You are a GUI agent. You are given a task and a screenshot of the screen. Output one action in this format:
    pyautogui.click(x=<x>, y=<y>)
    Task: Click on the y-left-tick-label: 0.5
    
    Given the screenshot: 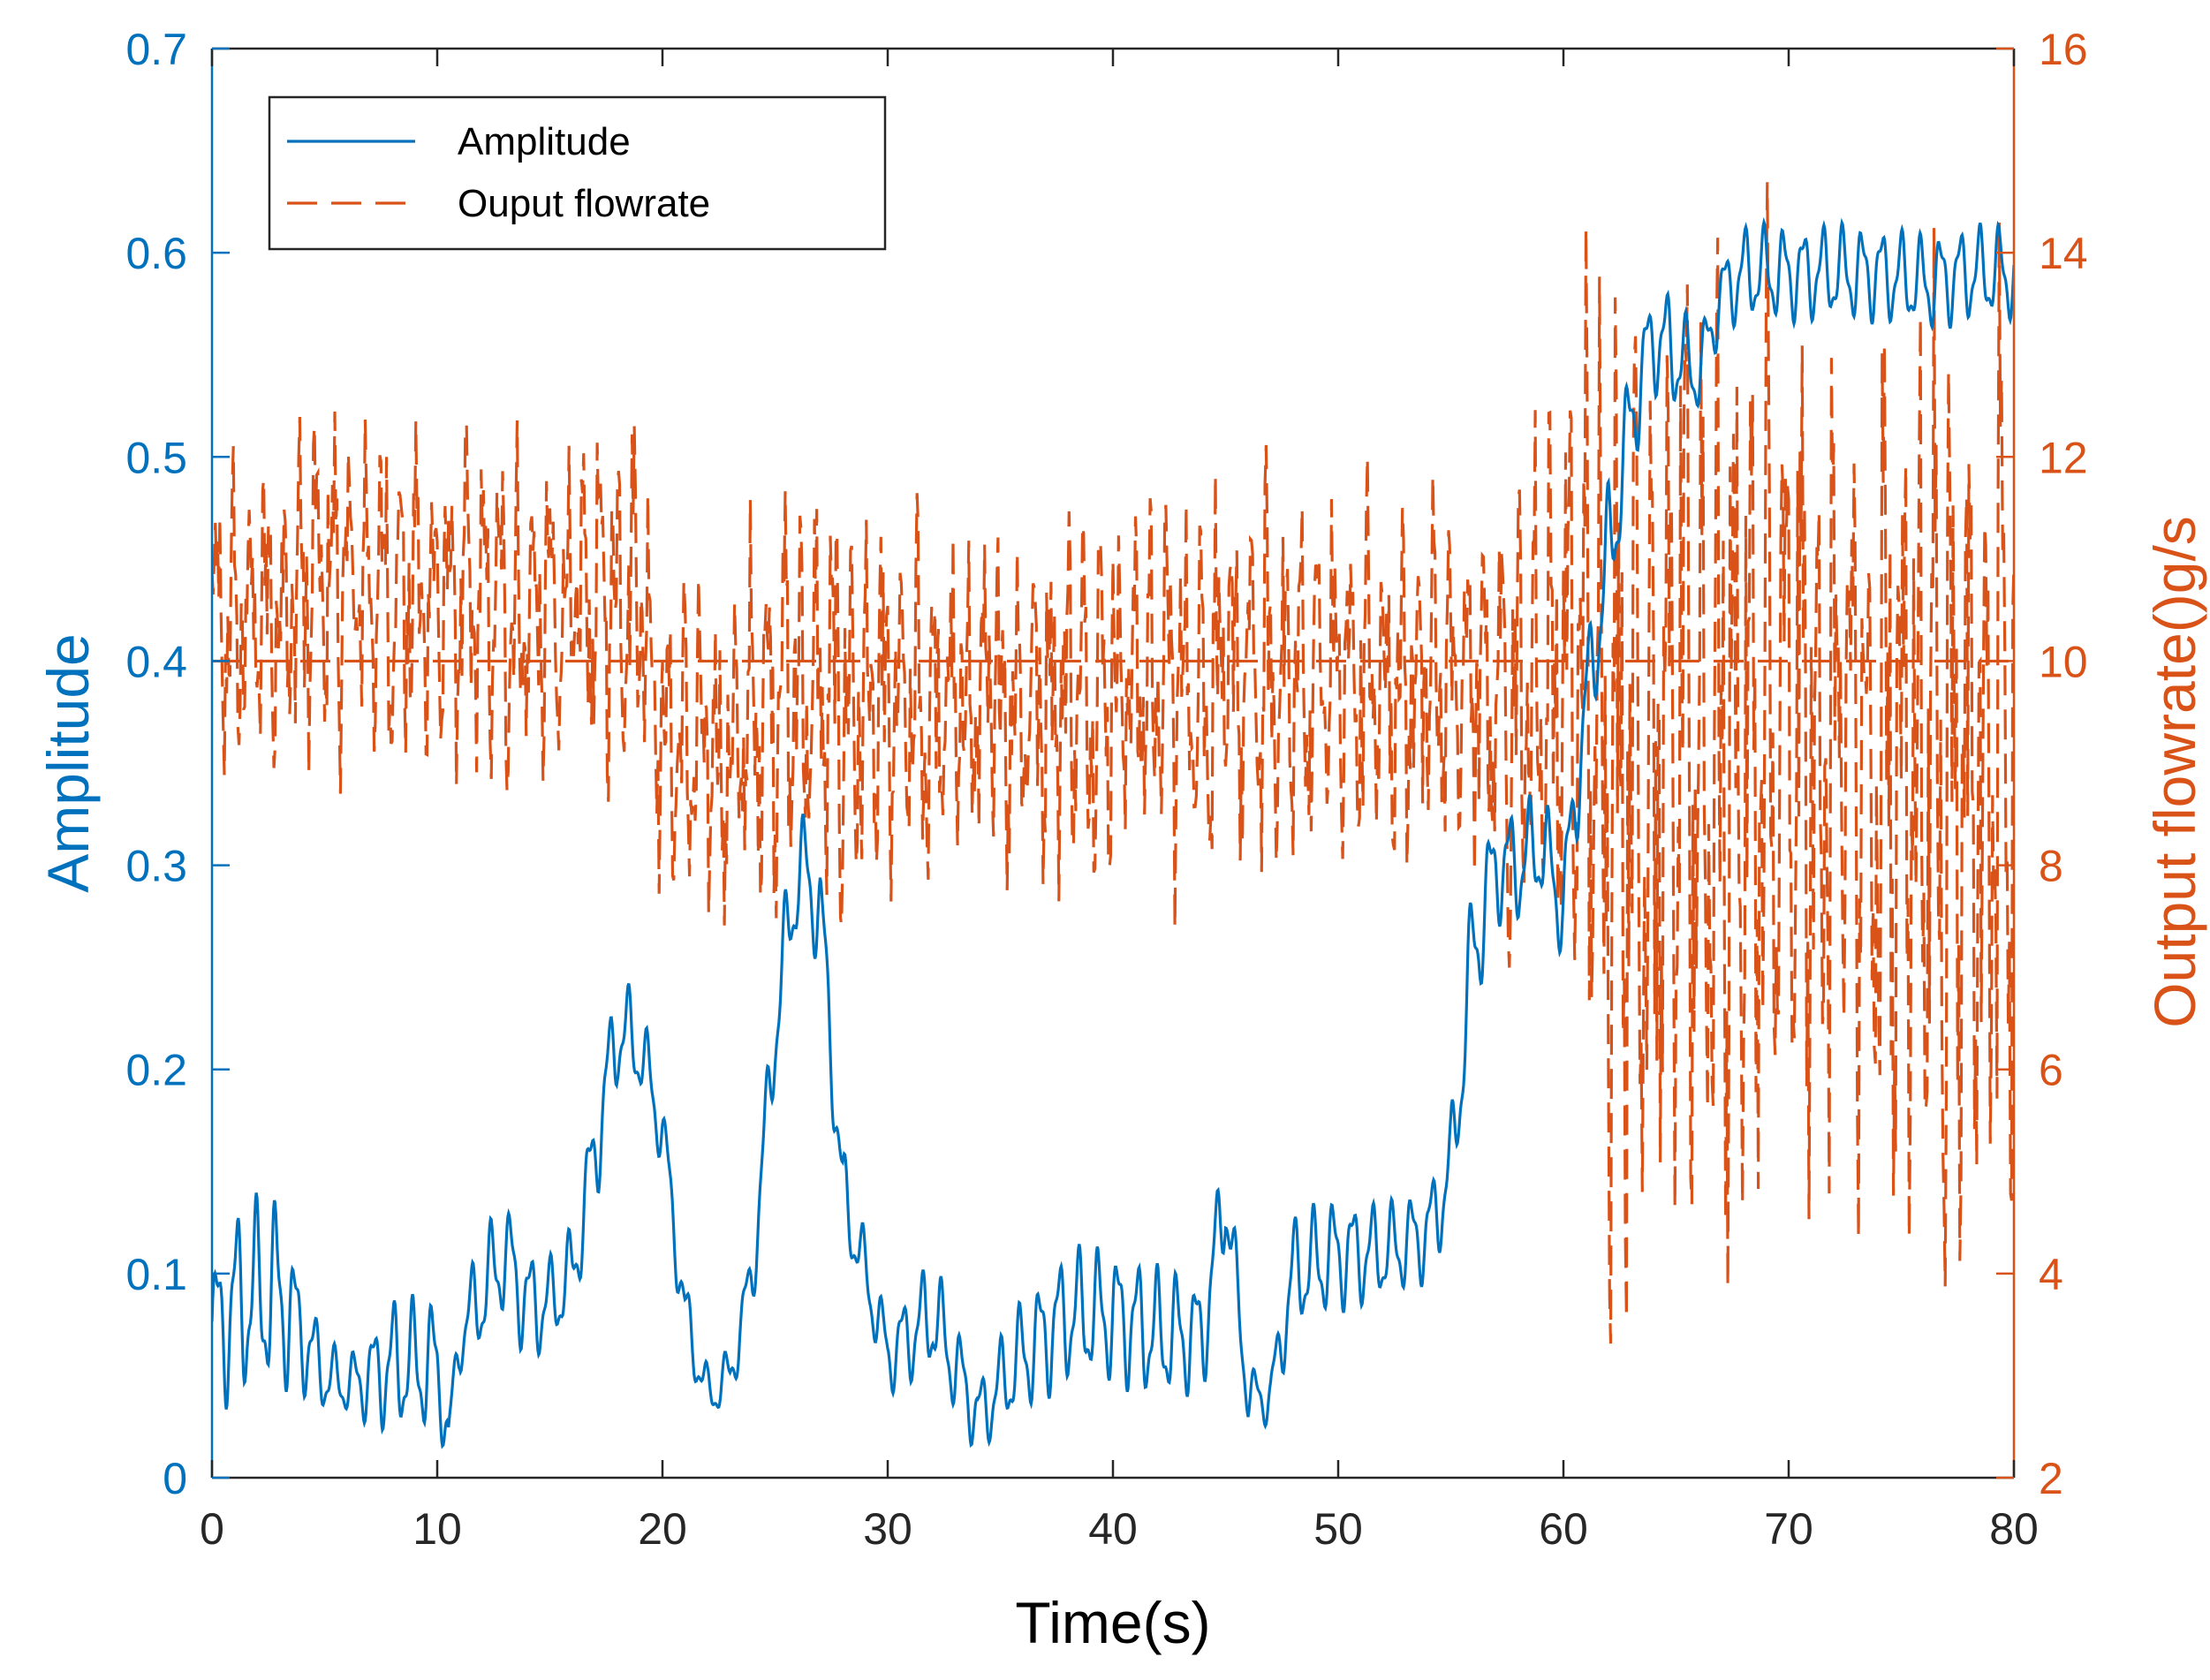 What is the action you would take?
    pyautogui.click(x=156, y=457)
    